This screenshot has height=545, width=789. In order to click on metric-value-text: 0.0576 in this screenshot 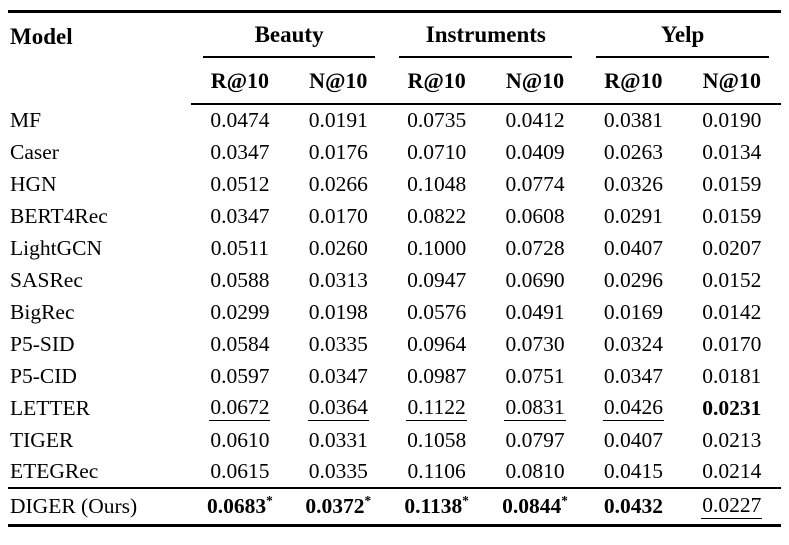, I will do `click(437, 311)`.